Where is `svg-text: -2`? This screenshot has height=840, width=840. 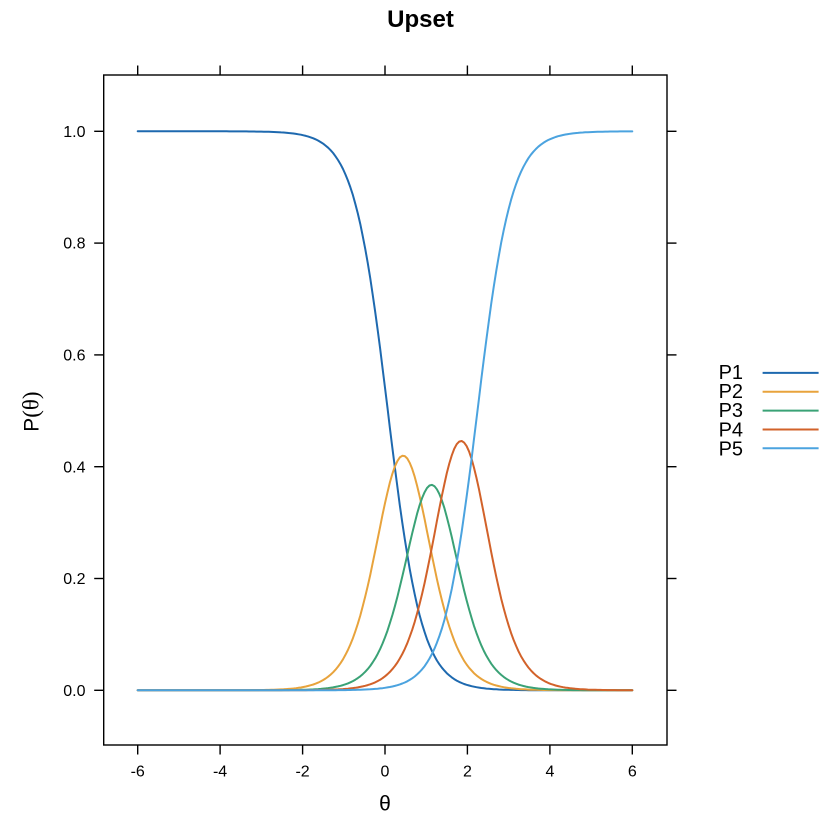 svg-text: -2 is located at coordinates (302, 772).